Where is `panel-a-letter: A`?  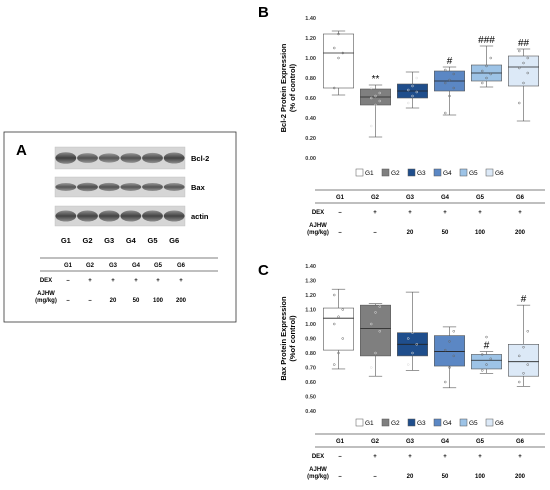 panel-a-letter: A is located at coordinates (21, 150).